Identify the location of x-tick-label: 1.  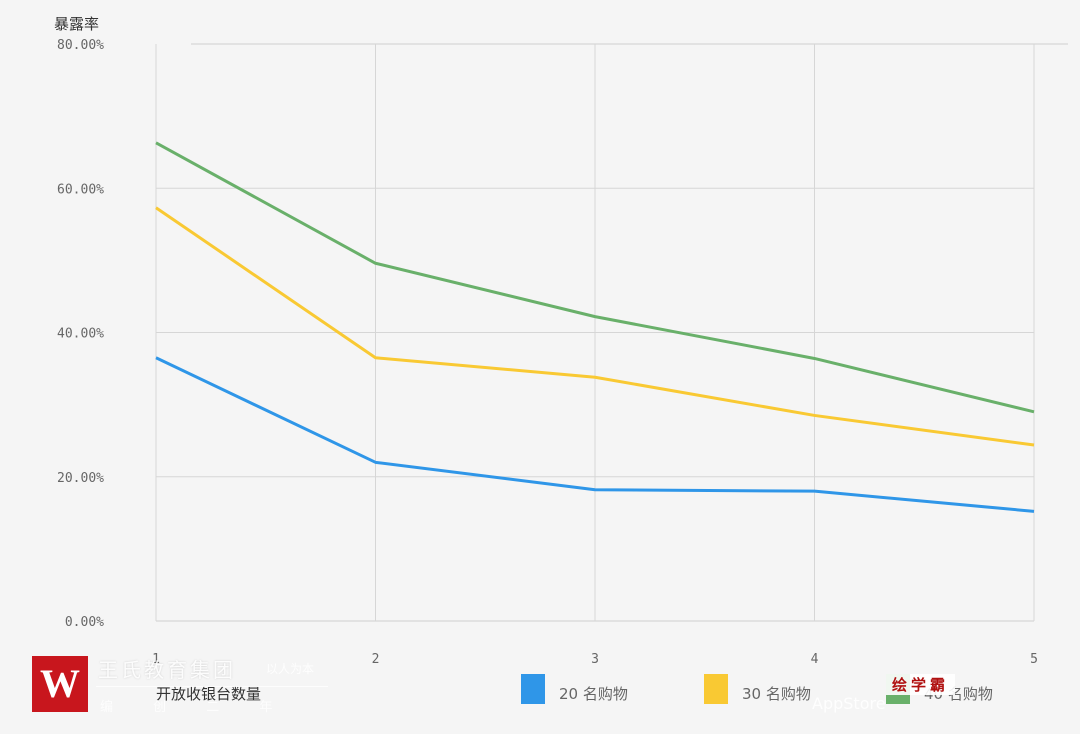
(156, 659).